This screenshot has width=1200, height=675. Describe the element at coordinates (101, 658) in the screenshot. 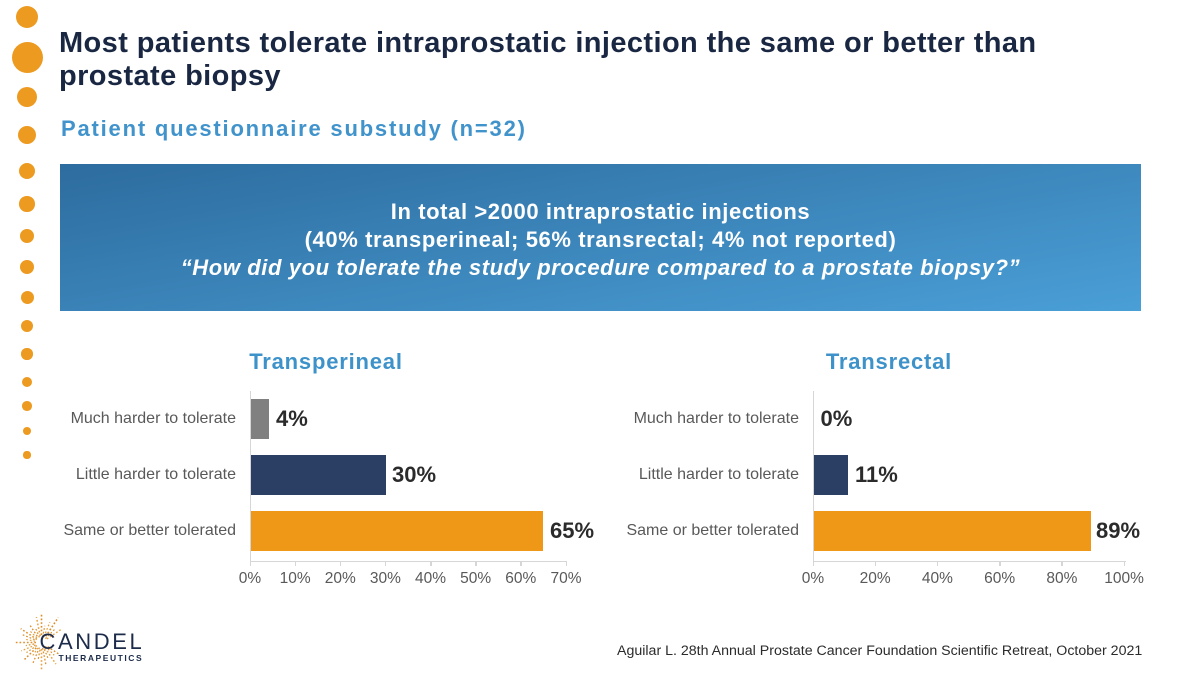

I see `svg-text: THERAPEUTICS` at that location.